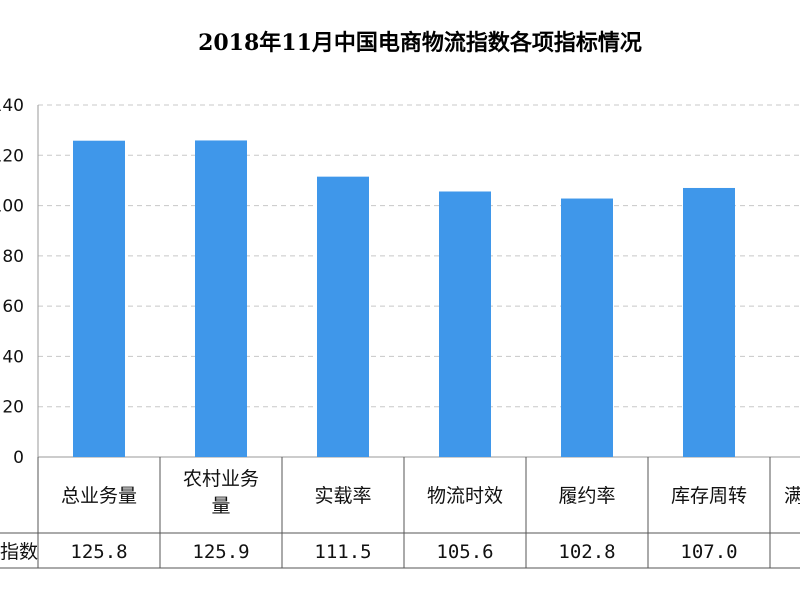 The image size is (800, 600). I want to click on category-label: 履约率, so click(586, 496).